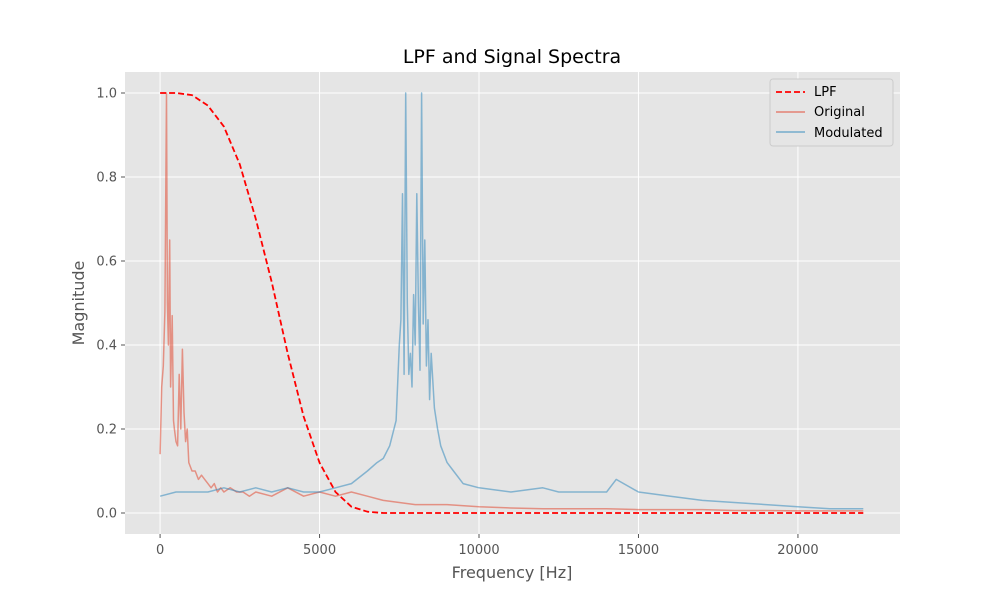 This screenshot has height=600, width=1000. I want to click on legend-box, so click(831, 112).